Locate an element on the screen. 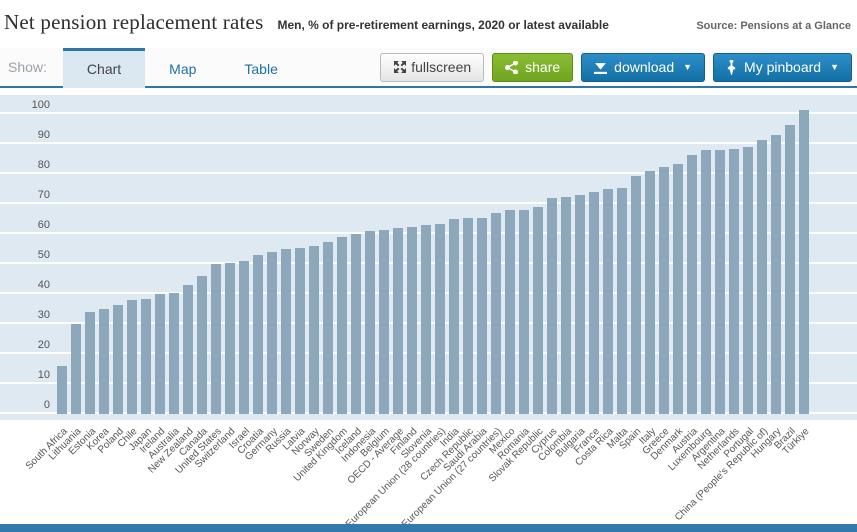 The image size is (857, 532). fullscreen-button: fullscreen is located at coordinates (432, 67).